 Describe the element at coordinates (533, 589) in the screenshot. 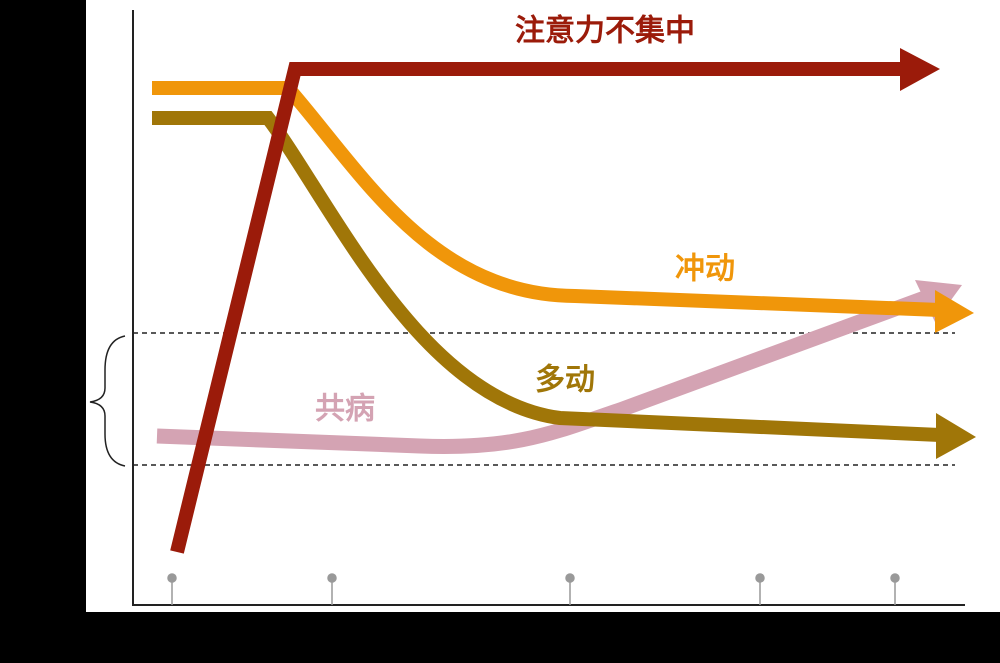

I see `ticks` at that location.